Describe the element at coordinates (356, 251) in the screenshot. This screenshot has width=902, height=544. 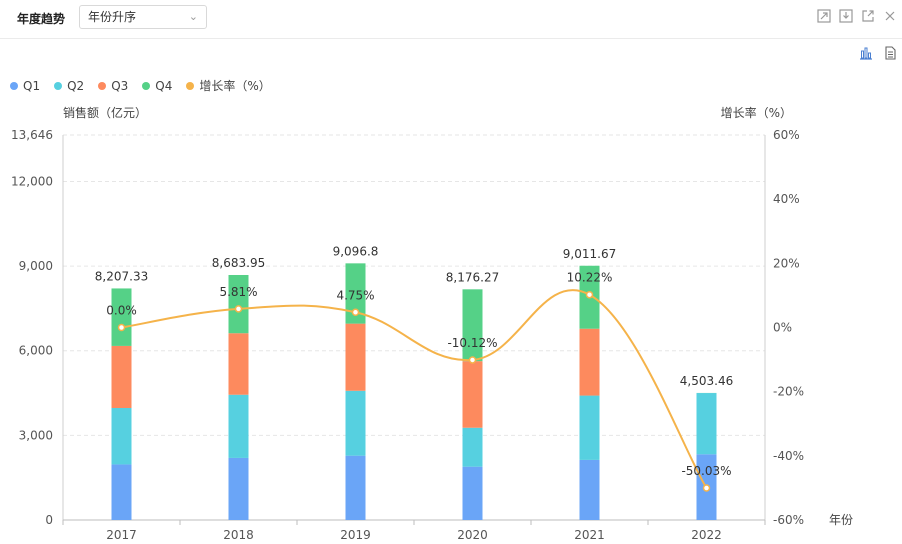
I see `bar-total-label: 9,096.8` at that location.